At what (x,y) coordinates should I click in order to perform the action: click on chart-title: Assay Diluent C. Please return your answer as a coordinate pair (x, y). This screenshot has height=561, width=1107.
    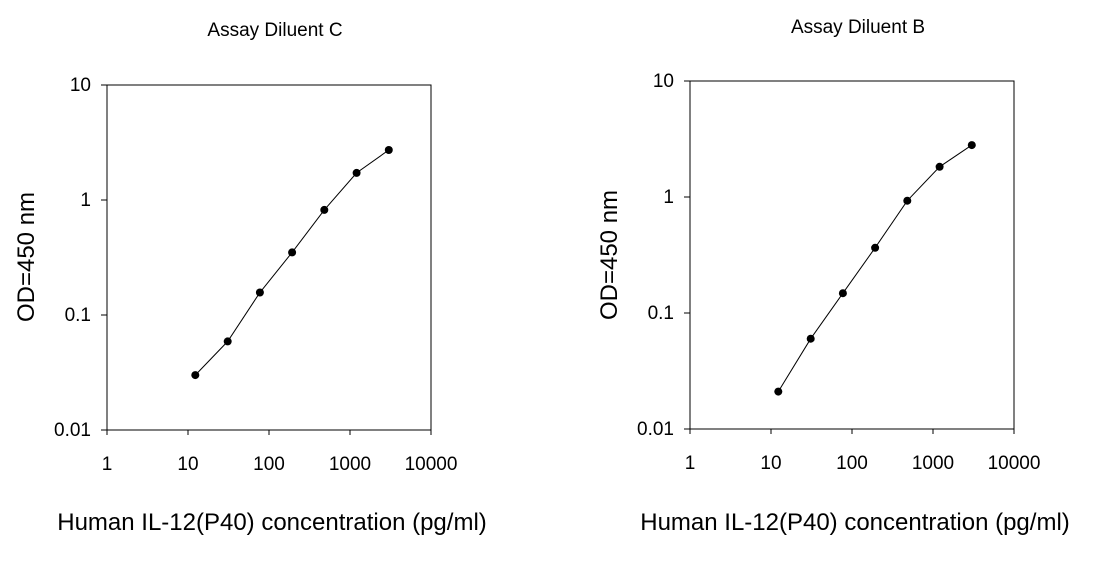
    Looking at the image, I should click on (274, 30).